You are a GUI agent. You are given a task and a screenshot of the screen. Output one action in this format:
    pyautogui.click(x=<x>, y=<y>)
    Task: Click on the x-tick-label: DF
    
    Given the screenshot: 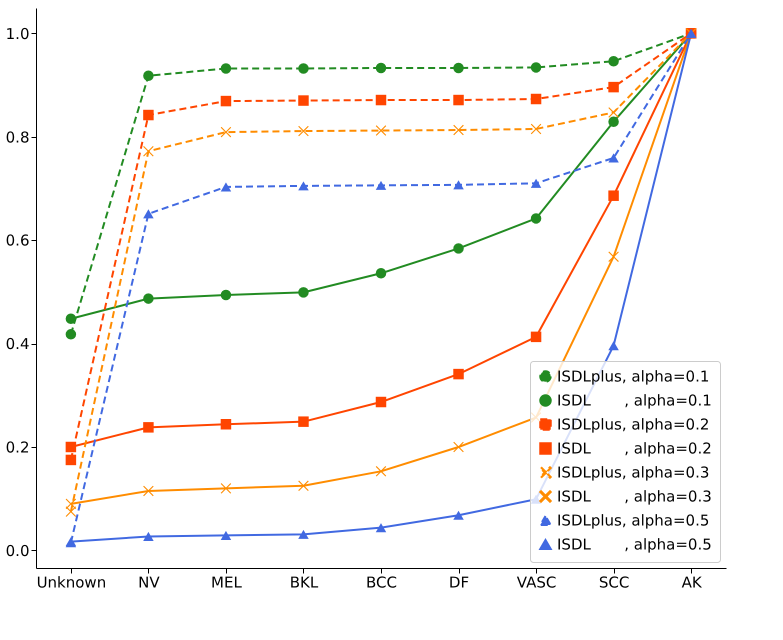 What is the action you would take?
    pyautogui.click(x=459, y=583)
    